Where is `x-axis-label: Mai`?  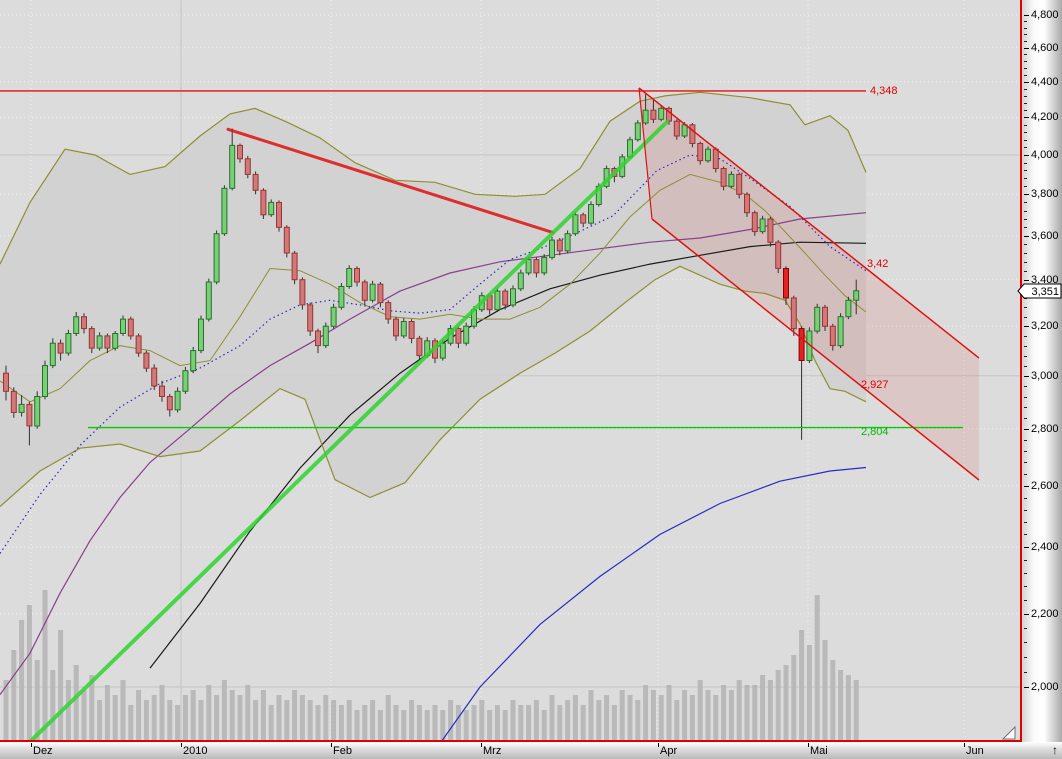 x-axis-label: Mai is located at coordinates (819, 751).